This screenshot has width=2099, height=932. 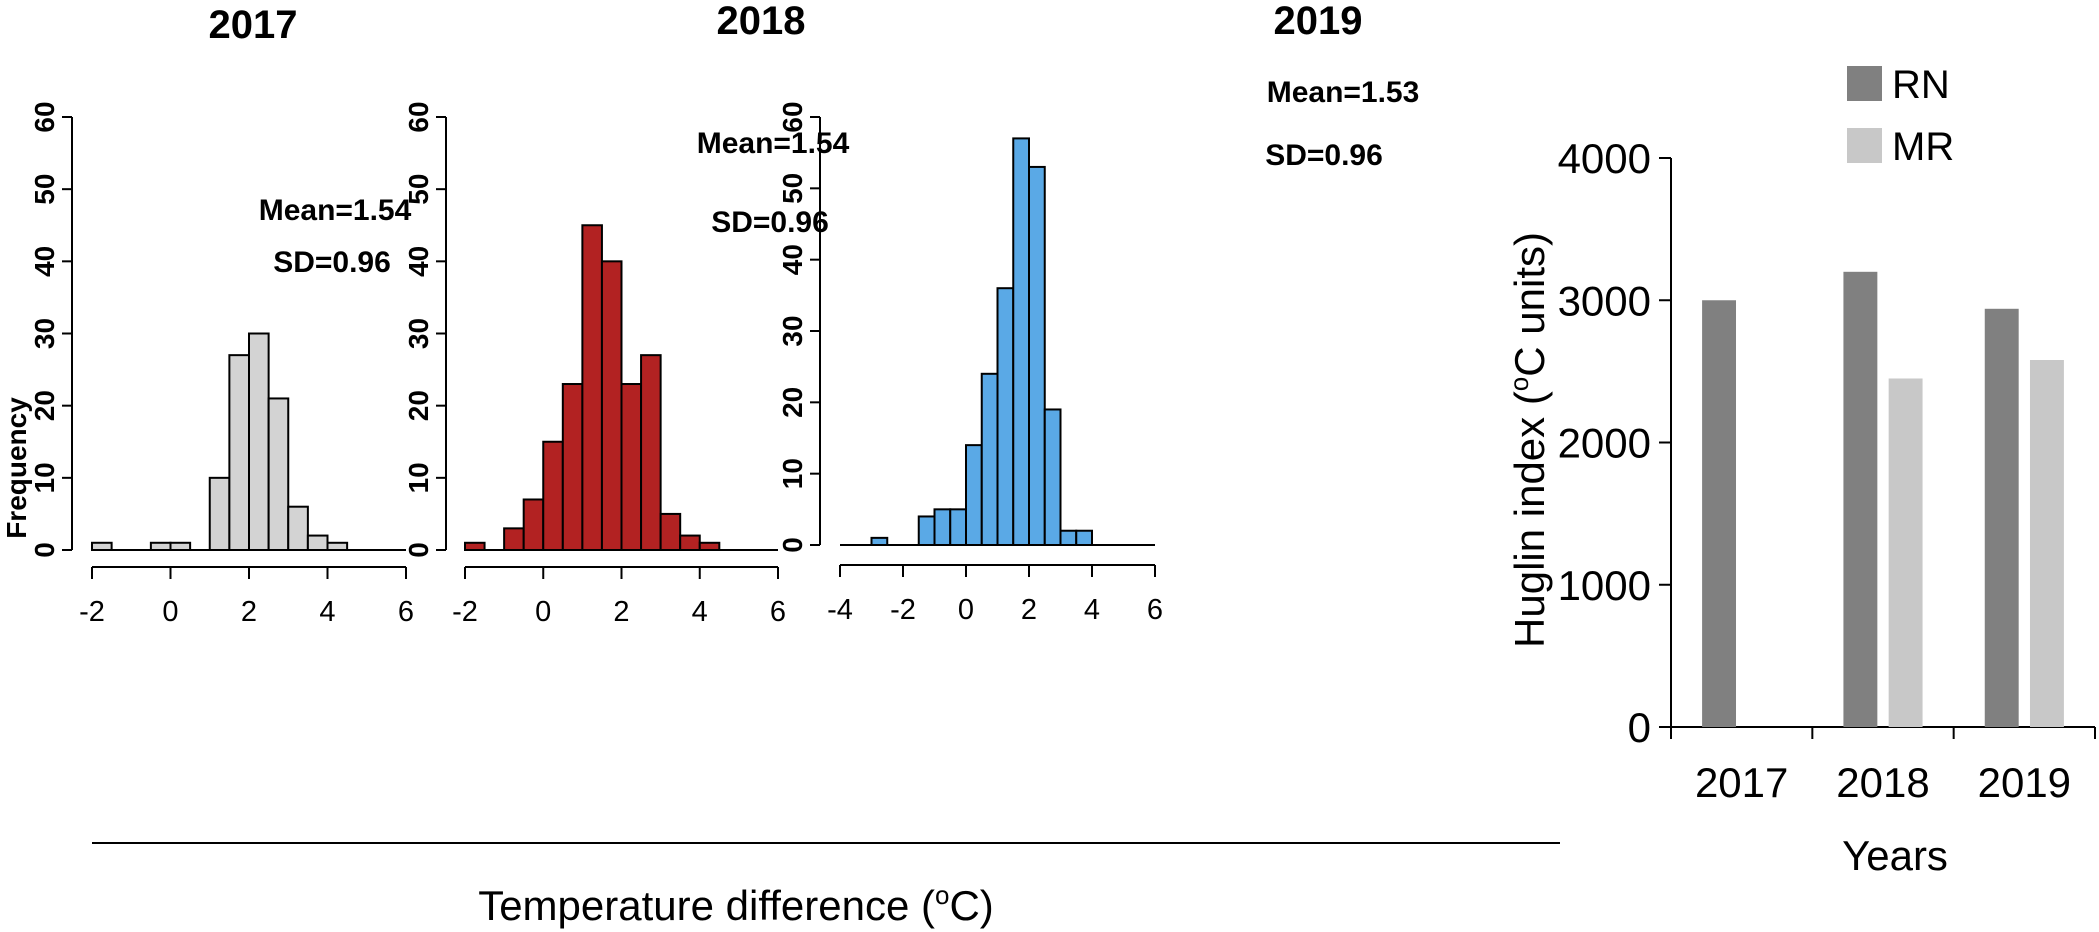 What do you see at coordinates (942, 895) in the screenshot?
I see `temperature-axis-label-sup: o` at bounding box center [942, 895].